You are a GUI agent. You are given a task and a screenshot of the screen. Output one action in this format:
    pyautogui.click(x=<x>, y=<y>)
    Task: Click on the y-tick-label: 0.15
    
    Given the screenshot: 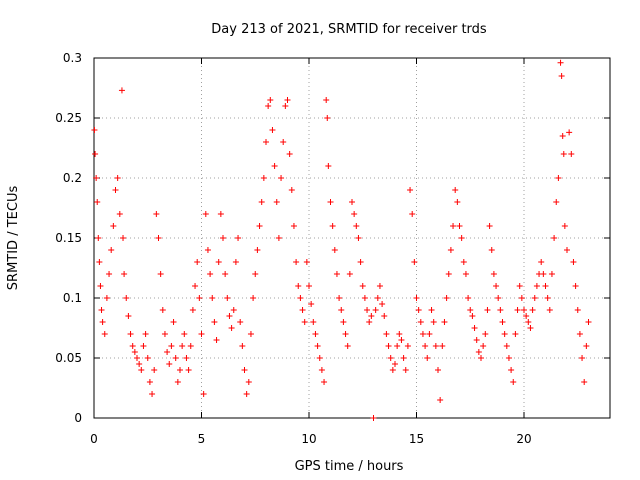 What is the action you would take?
    pyautogui.click(x=68, y=238)
    